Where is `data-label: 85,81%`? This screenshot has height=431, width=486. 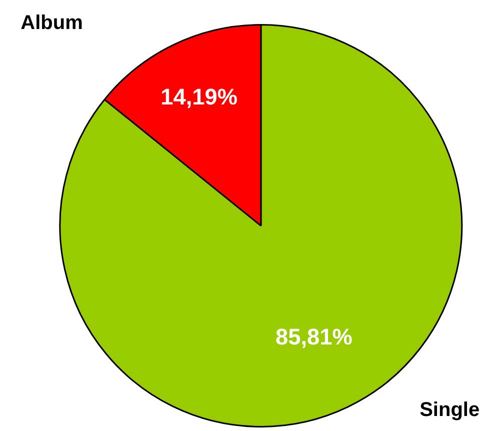 data-label: 85,81% is located at coordinates (314, 337).